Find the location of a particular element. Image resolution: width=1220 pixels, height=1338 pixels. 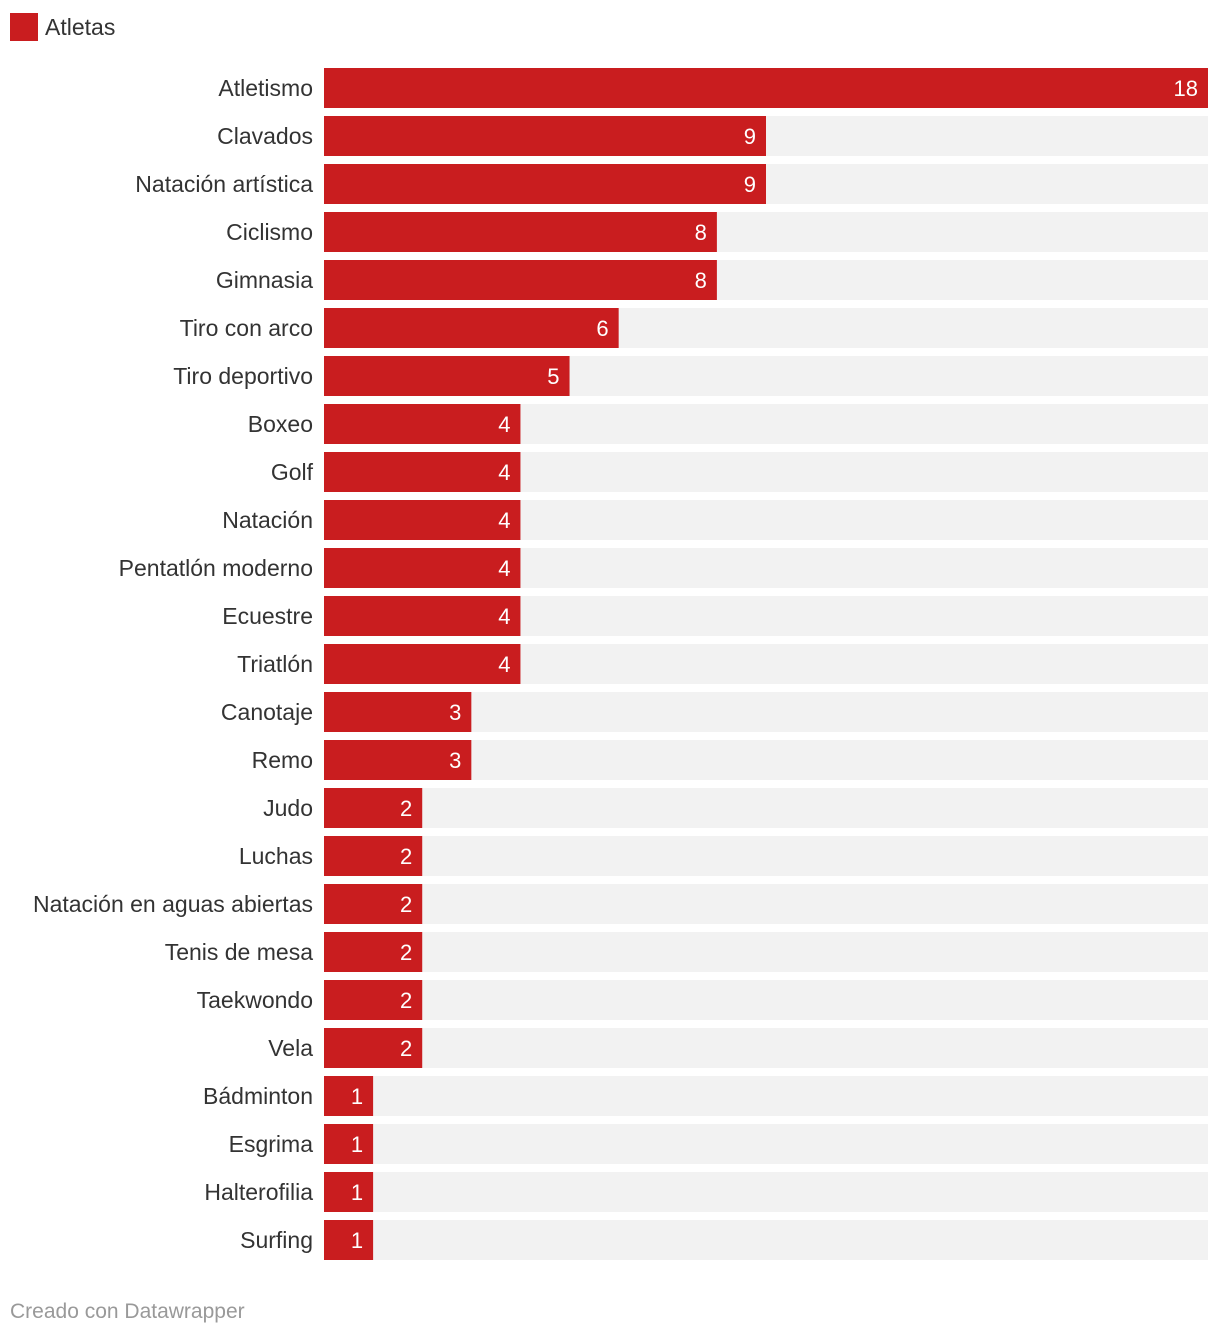

category-label: Ciclismo is located at coordinates (269, 232).